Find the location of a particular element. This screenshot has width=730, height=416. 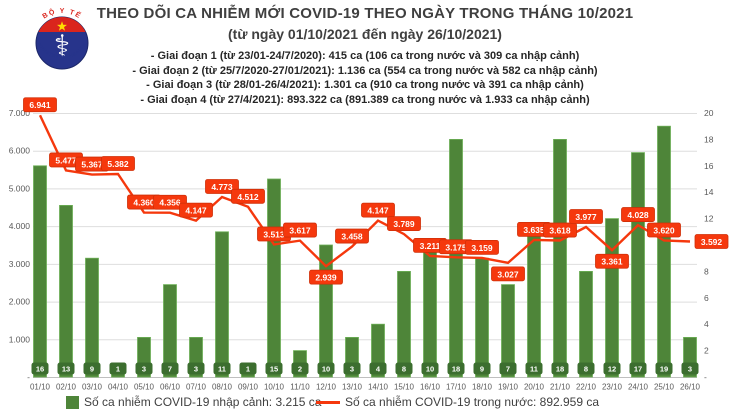

x-axis-tick: 11/10 is located at coordinates (300, 387).